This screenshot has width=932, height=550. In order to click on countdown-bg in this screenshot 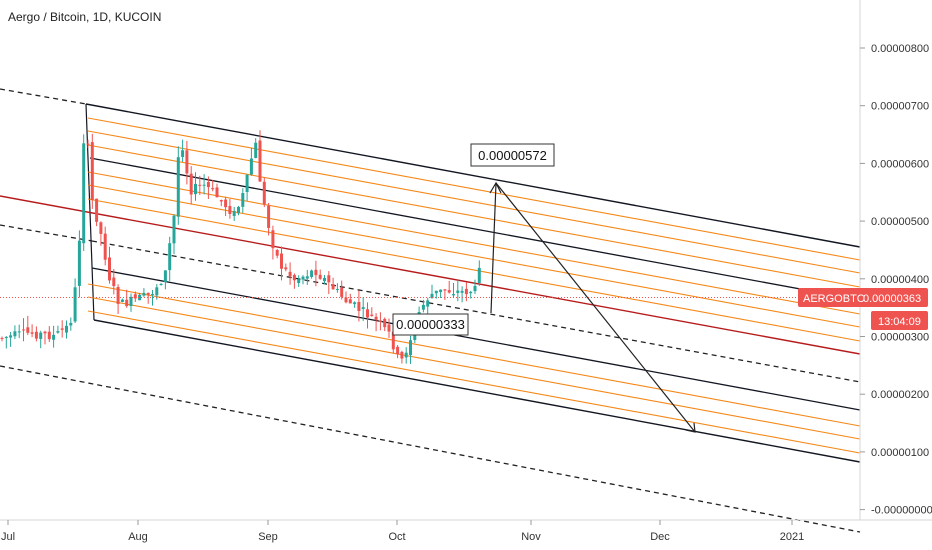, I will do `click(899, 320)`.